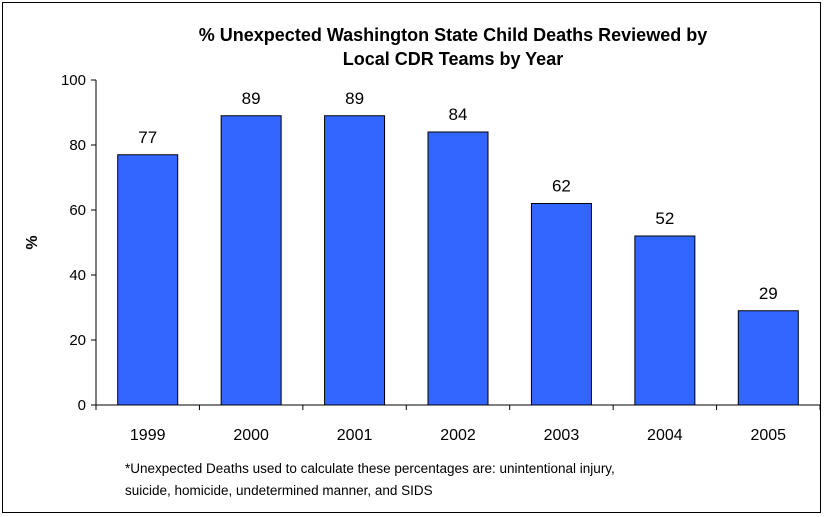 Image resolution: width=825 pixels, height=517 pixels. Describe the element at coordinates (768, 358) in the screenshot. I see `bar-2005` at that location.